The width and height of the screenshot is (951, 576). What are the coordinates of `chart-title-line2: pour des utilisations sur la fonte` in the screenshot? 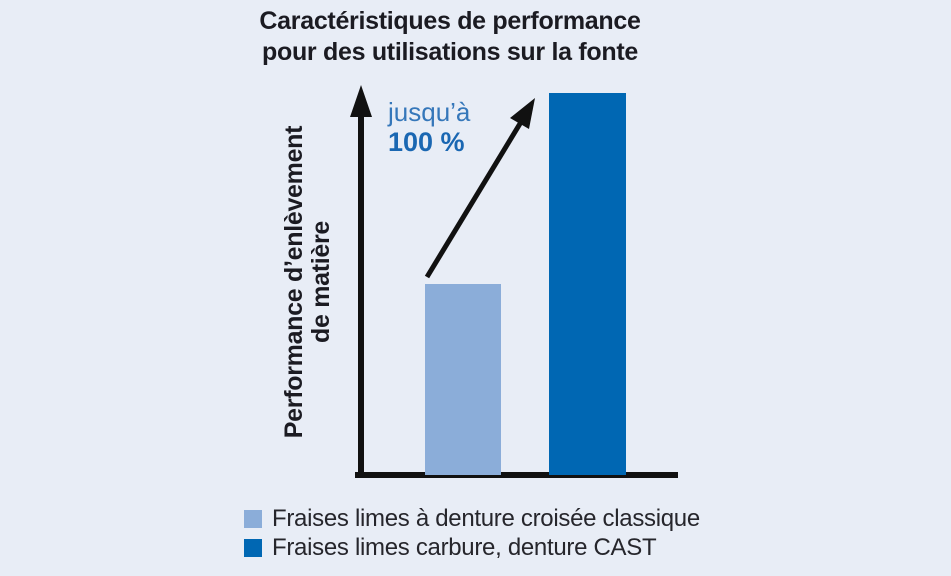 It's located at (450, 52).